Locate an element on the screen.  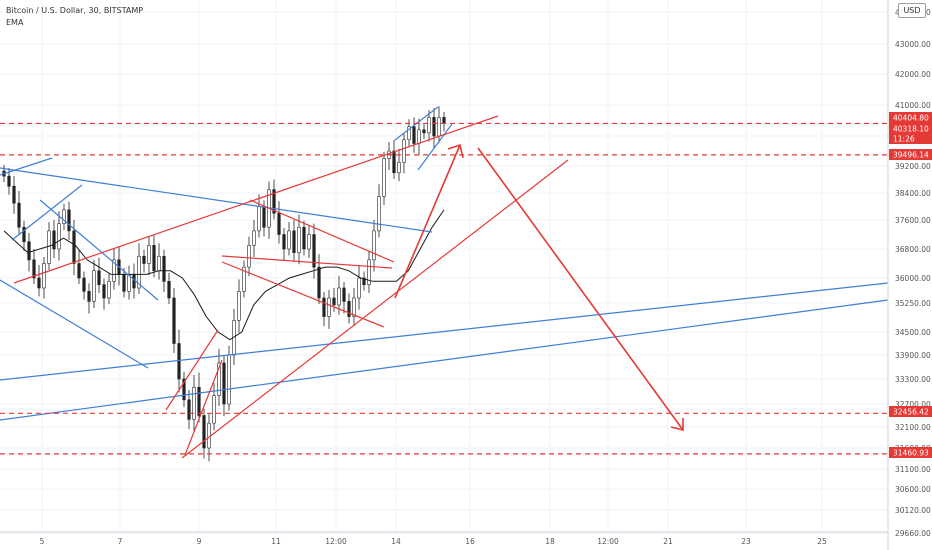
blue-trendline-upper is located at coordinates (216, 200).